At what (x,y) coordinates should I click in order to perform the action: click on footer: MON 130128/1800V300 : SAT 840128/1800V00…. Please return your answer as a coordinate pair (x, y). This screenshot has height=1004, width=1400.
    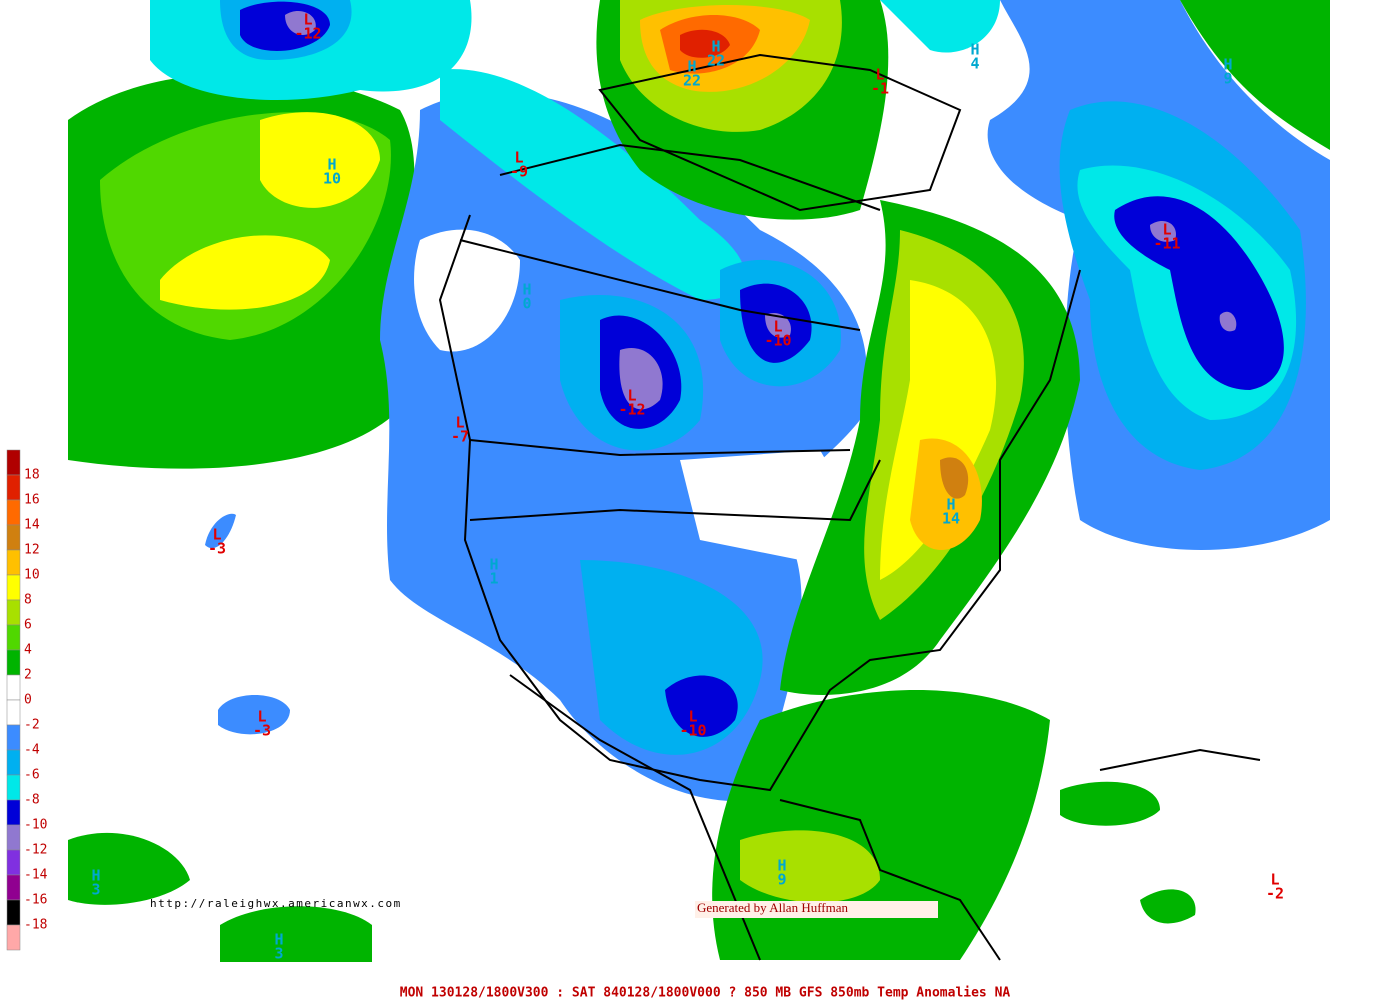
    Looking at the image, I should click on (705, 993).